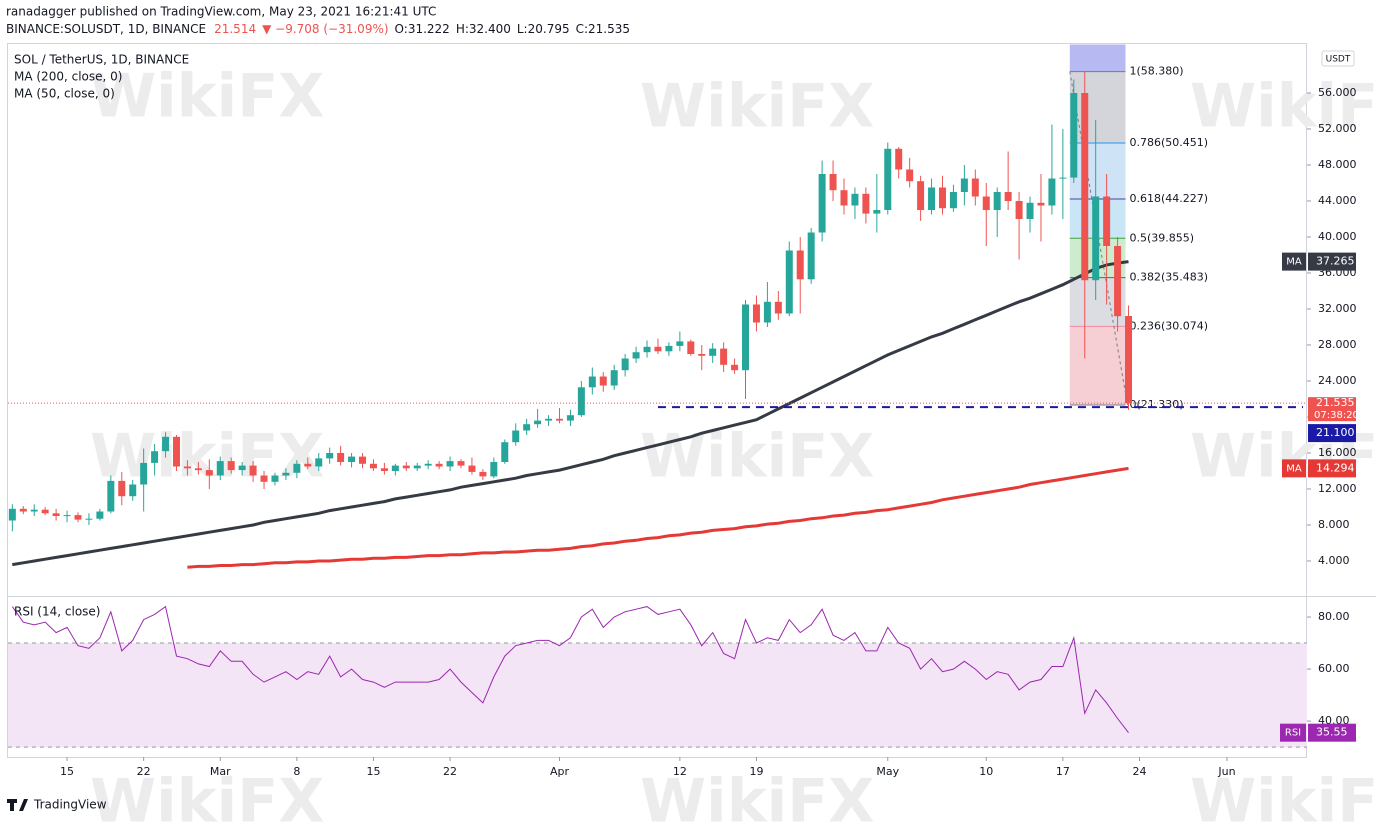 The width and height of the screenshot is (1376, 823). I want to click on rsi-last-label: 35.55, so click(1332, 732).